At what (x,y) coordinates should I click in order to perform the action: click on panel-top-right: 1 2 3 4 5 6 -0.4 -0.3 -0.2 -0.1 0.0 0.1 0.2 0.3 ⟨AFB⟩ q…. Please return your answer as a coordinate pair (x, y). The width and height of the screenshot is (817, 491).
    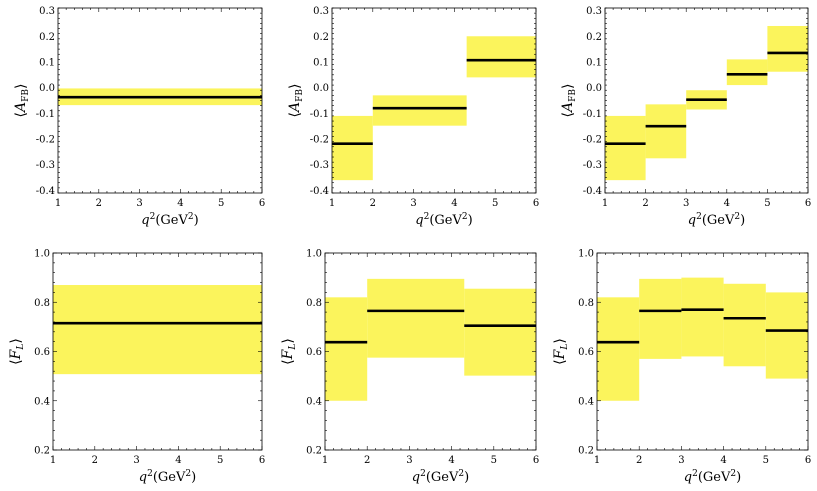
    Looking at the image, I should click on (685, 117).